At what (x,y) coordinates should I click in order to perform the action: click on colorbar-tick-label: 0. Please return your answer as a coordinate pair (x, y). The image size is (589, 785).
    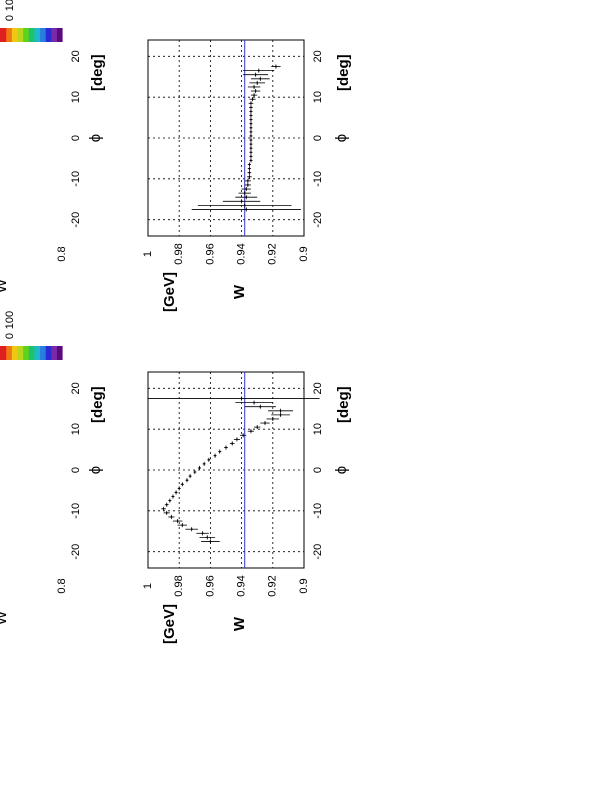
    Looking at the image, I should click on (10, 336).